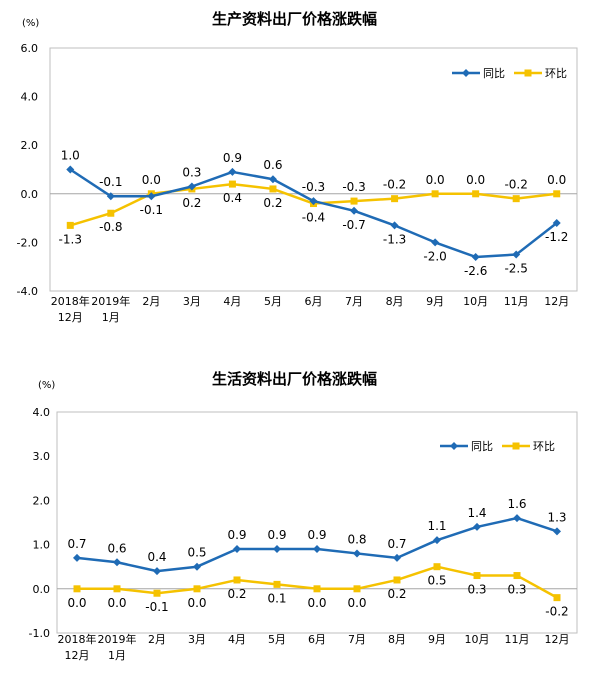 The image size is (589, 678). Describe the element at coordinates (476, 513) in the screenshot. I see `data-label: 1.4` at that location.